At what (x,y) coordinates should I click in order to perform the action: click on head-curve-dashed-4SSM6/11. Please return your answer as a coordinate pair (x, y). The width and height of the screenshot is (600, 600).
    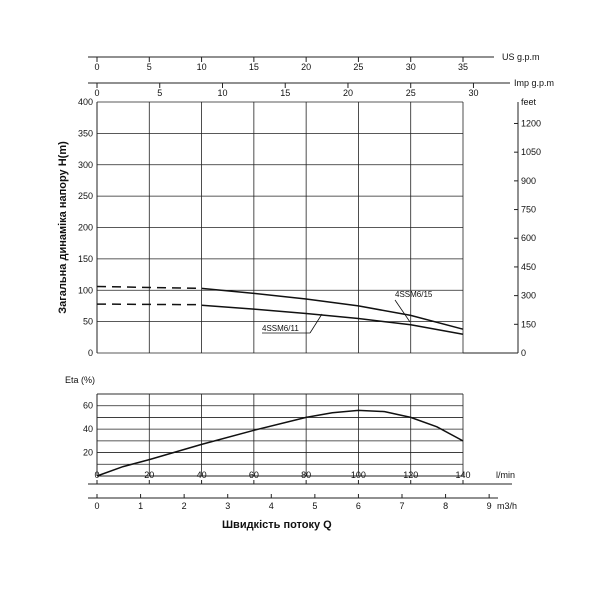
    Looking at the image, I should click on (149, 304).